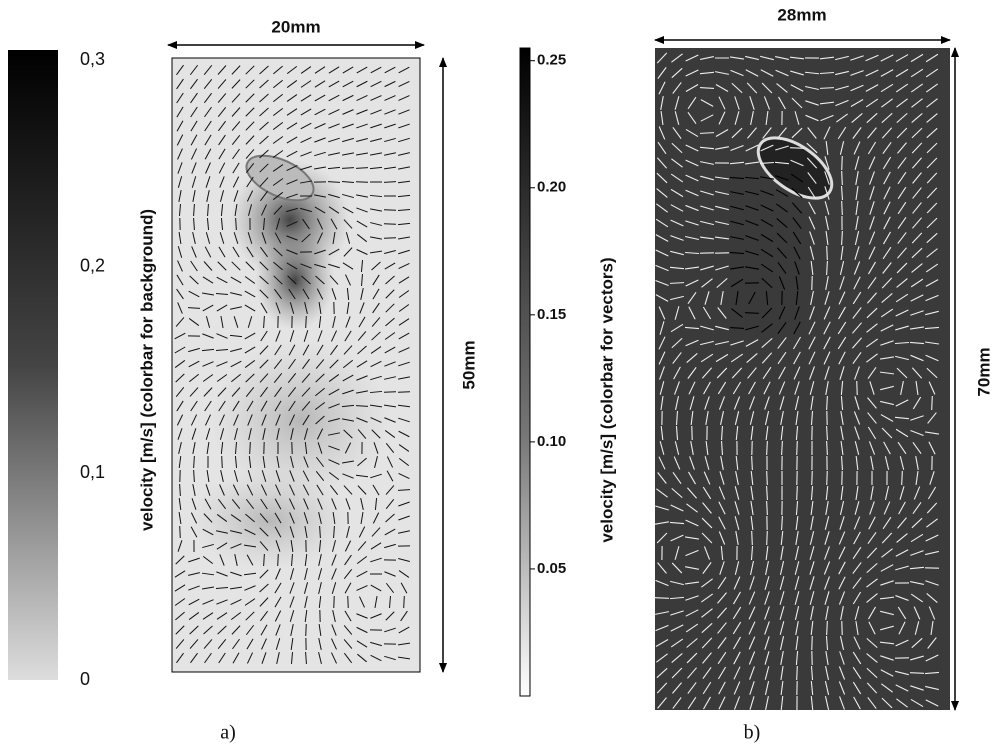 This screenshot has height=747, width=997. Describe the element at coordinates (92, 59) in the screenshot. I see `tick-label: 0,3` at that location.